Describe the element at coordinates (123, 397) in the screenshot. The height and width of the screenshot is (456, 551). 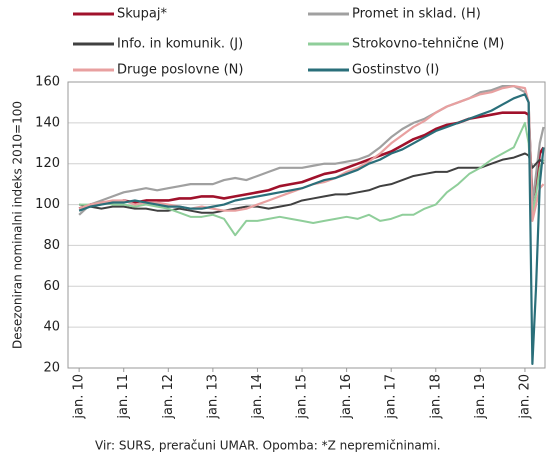
I see `x-tick-label: jan. 11` at that location.